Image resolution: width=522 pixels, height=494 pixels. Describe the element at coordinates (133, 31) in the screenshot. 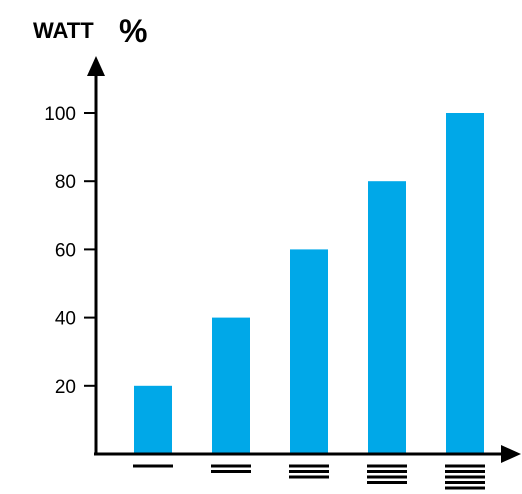

I see `chart-title-symbol: %` at that location.